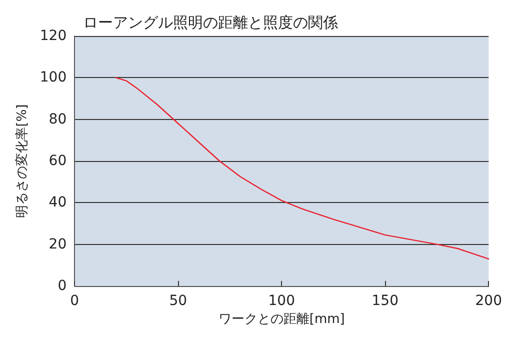 The image size is (513, 342). What do you see at coordinates (488, 301) in the screenshot?
I see `x-tick-label: 200` at bounding box center [488, 301].